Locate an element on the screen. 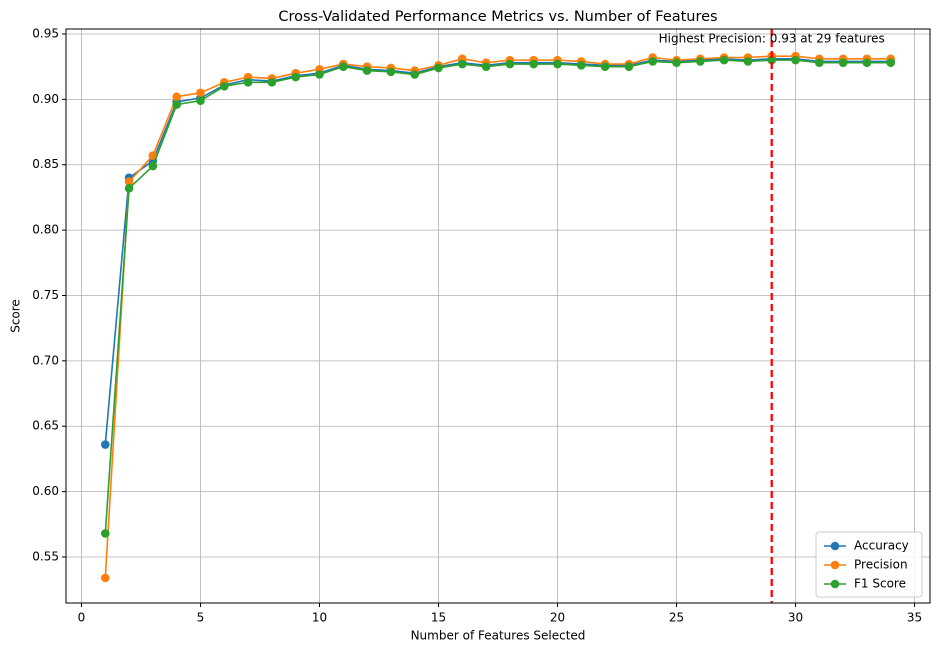  legend-label: Accuracy is located at coordinates (881, 546).